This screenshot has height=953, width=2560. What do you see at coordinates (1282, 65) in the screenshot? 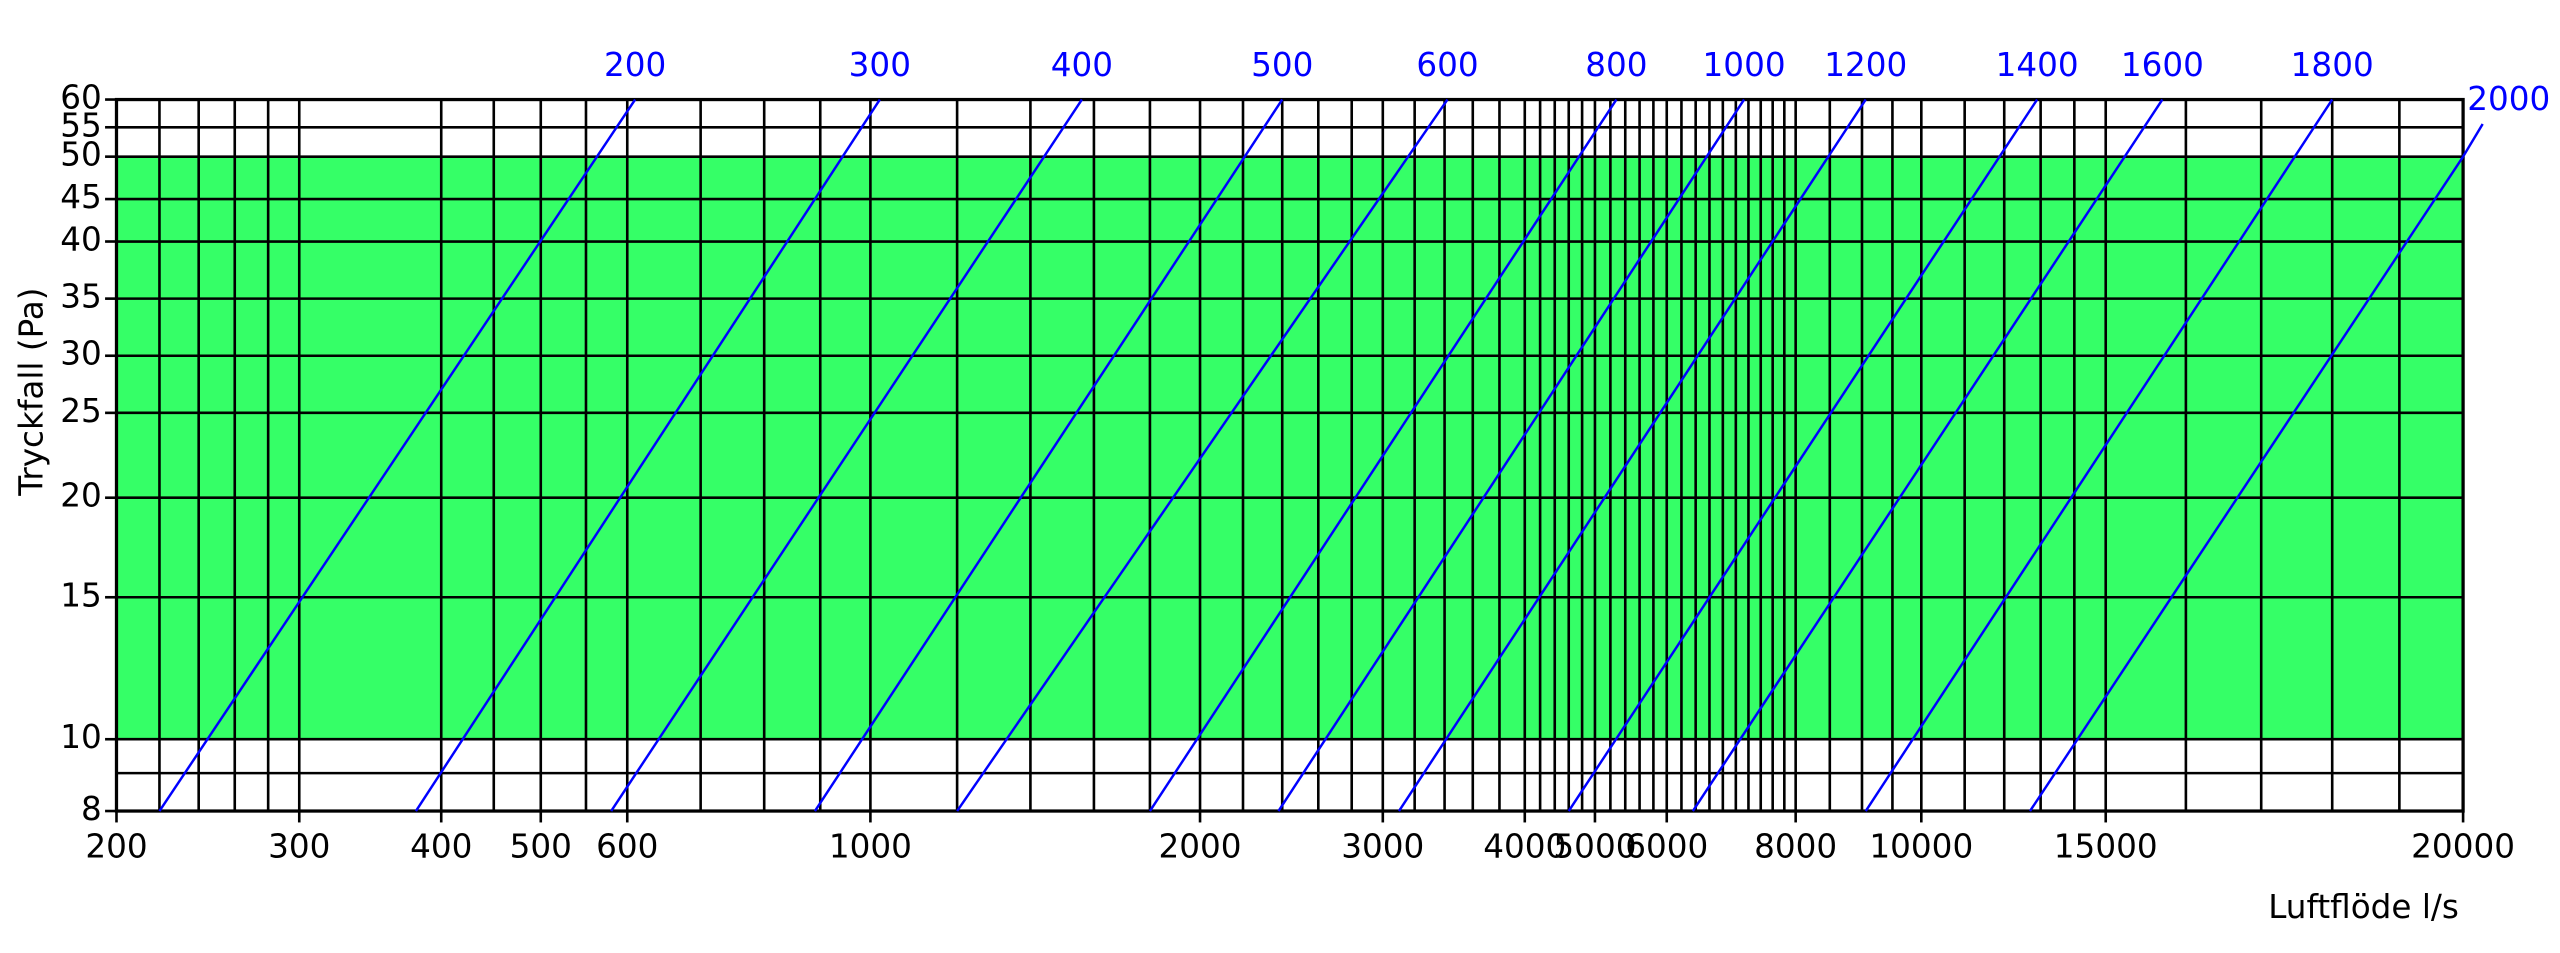
I see `line-label: 500` at bounding box center [1282, 65].